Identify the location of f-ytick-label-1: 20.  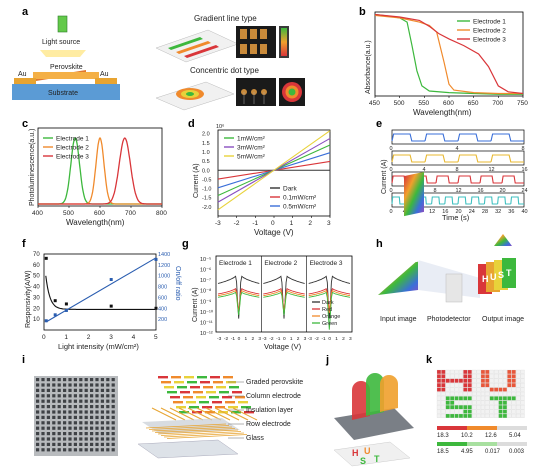
(36, 309).